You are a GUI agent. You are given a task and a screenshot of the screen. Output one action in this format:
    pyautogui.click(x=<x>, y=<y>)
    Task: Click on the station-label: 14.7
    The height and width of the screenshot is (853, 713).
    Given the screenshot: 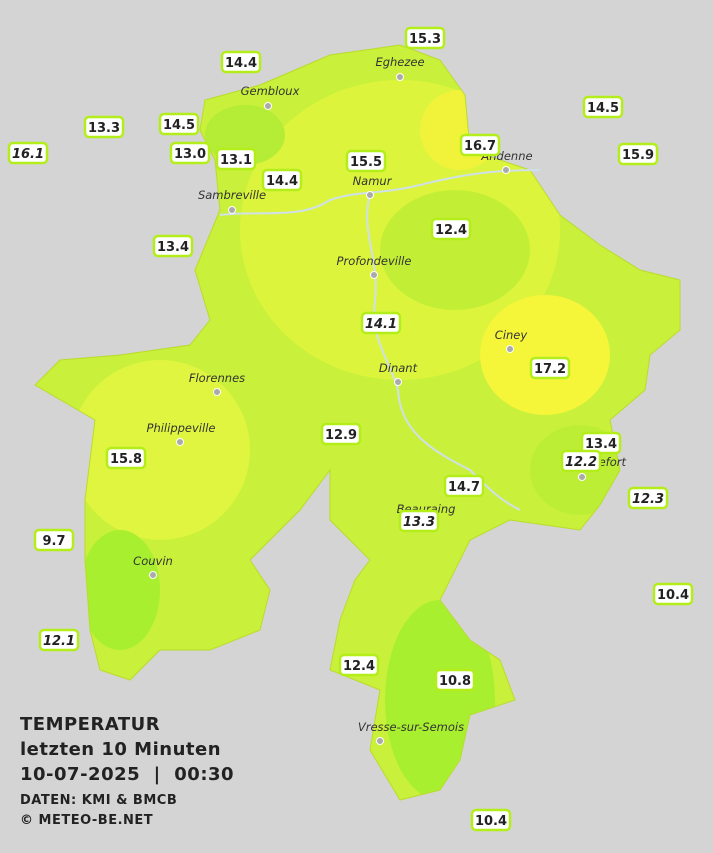 What is the action you would take?
    pyautogui.click(x=464, y=486)
    